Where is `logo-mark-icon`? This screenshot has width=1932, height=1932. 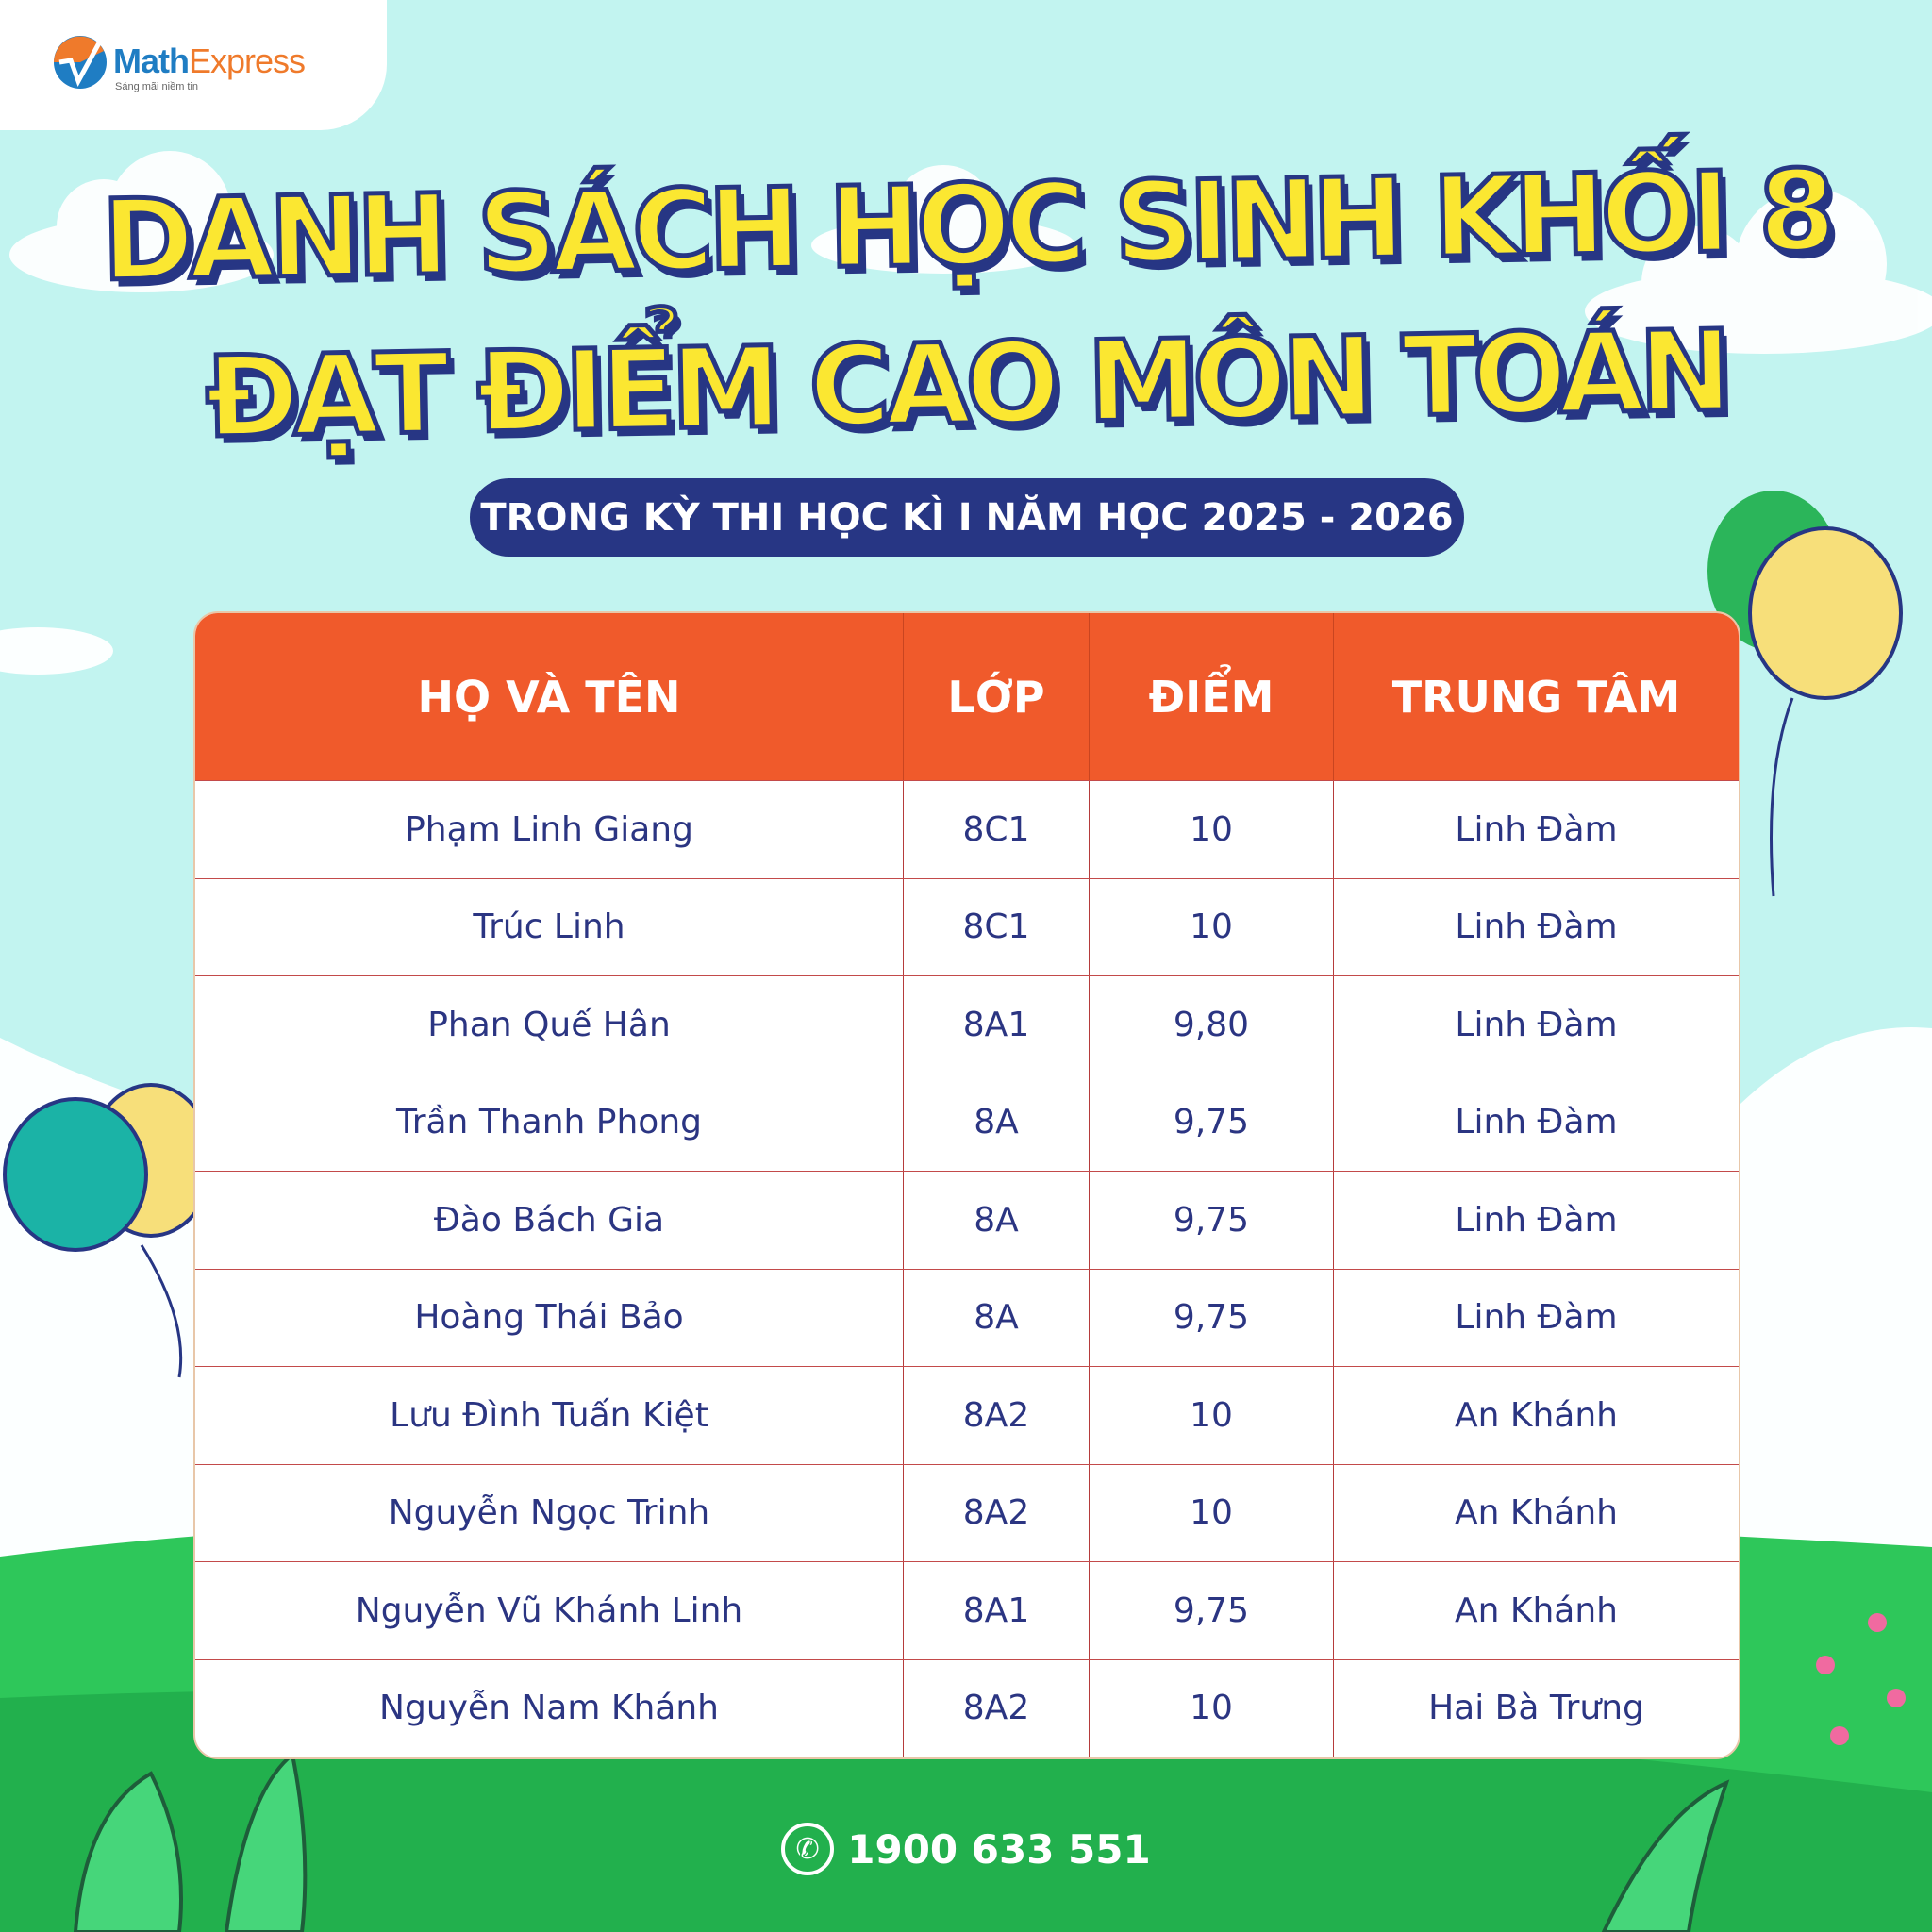 logo-mark-icon is located at coordinates (81, 62).